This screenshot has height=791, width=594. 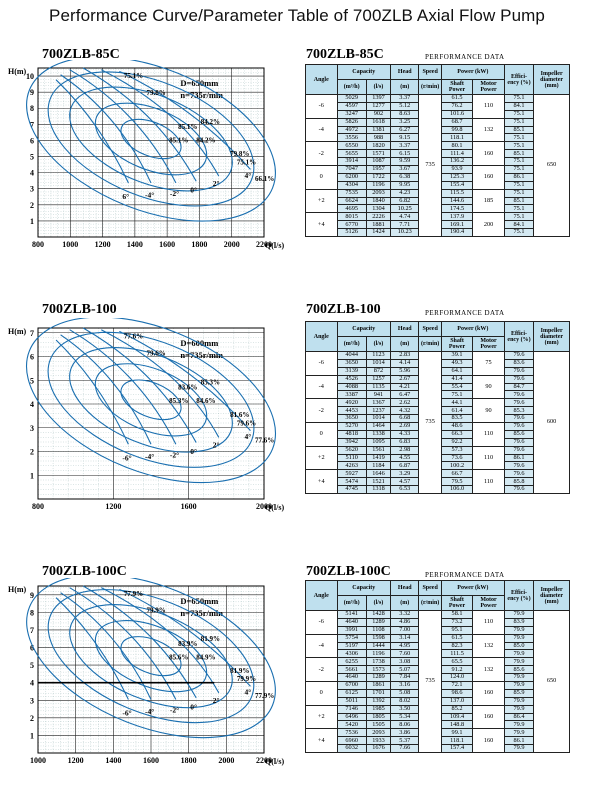 What do you see at coordinates (264, 760) in the screenshot?
I see `x-tick-label: 2200` at bounding box center [264, 760].